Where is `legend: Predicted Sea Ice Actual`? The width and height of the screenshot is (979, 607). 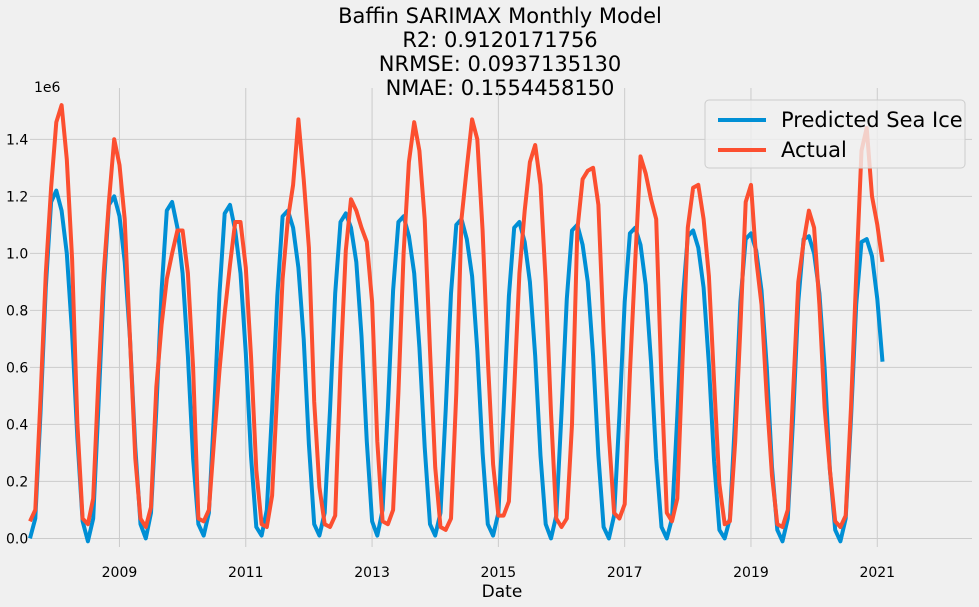
legend: Predicted Sea Ice Actual is located at coordinates (835, 134).